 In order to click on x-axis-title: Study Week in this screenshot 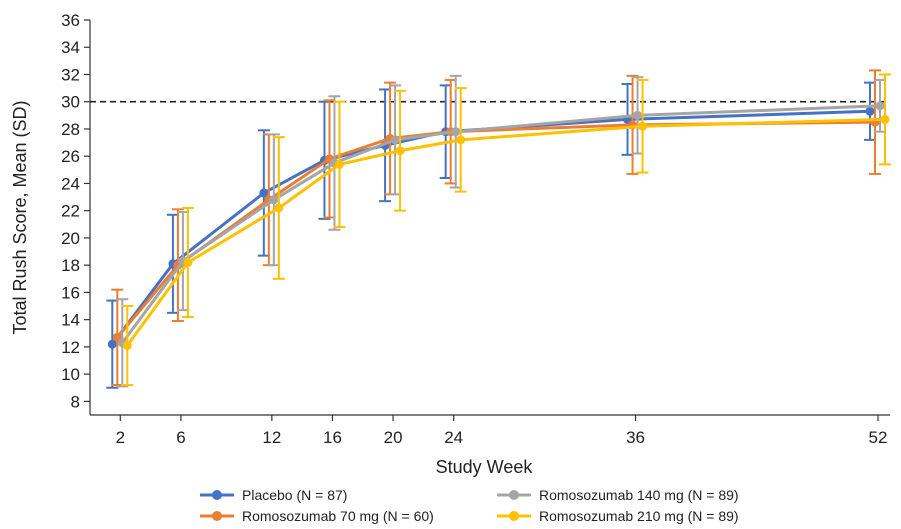, I will do `click(485, 467)`.